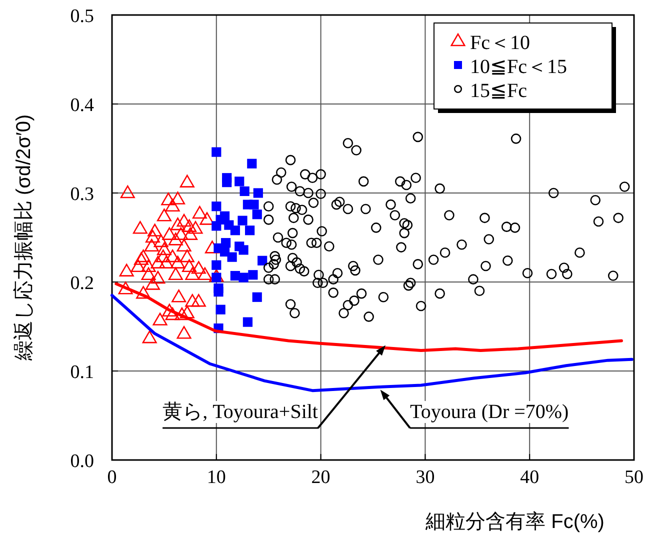  What do you see at coordinates (82, 16) in the screenshot?
I see `y-tick-label: 0.5` at bounding box center [82, 16].